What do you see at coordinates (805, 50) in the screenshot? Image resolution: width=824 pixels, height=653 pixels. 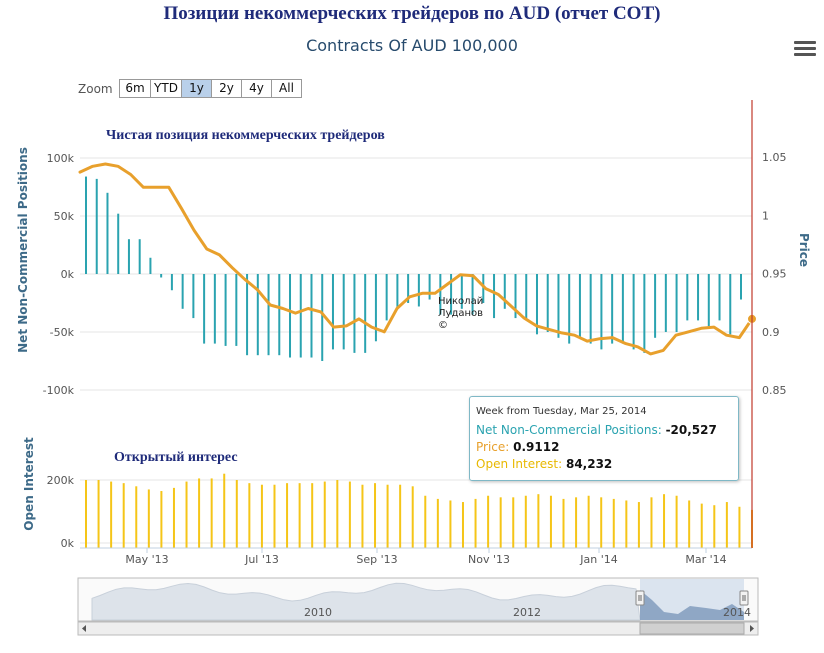 I see `hamburger-menu-icon` at bounding box center [805, 50].